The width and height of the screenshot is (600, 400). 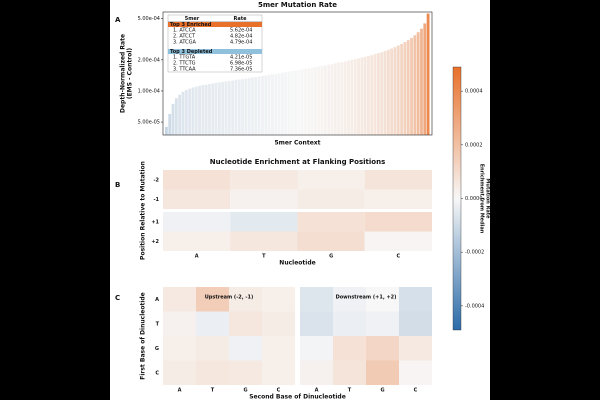 What do you see at coordinates (474, 145) in the screenshot?
I see `colorbar-tick-label: 0.0002` at bounding box center [474, 145].